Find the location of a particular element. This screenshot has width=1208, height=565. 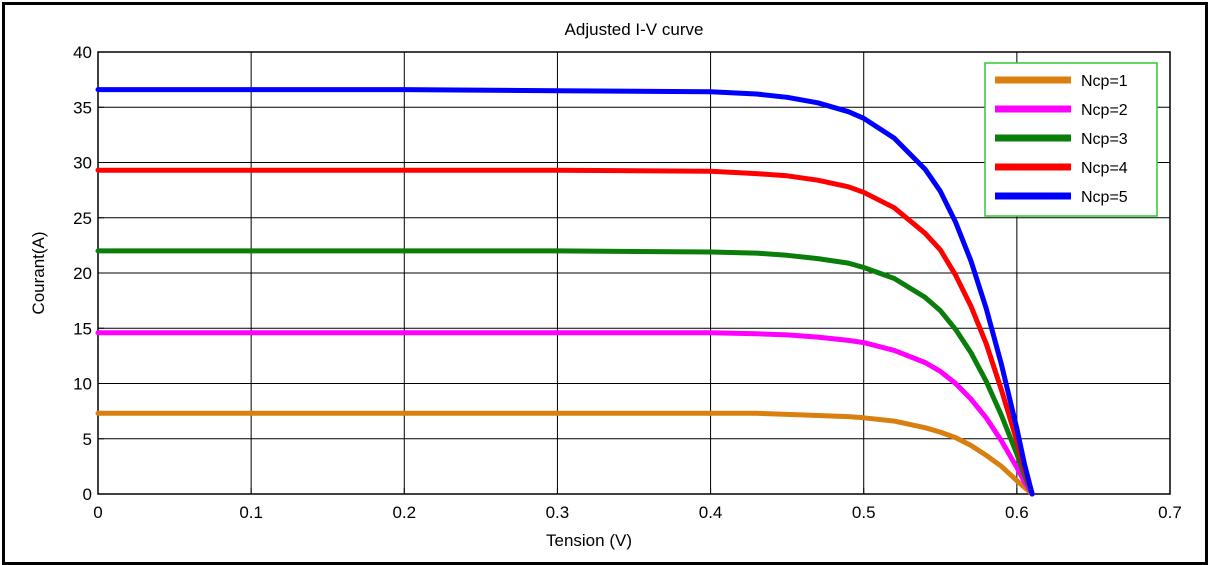

y-tick-label: 0 is located at coordinates (87, 494).